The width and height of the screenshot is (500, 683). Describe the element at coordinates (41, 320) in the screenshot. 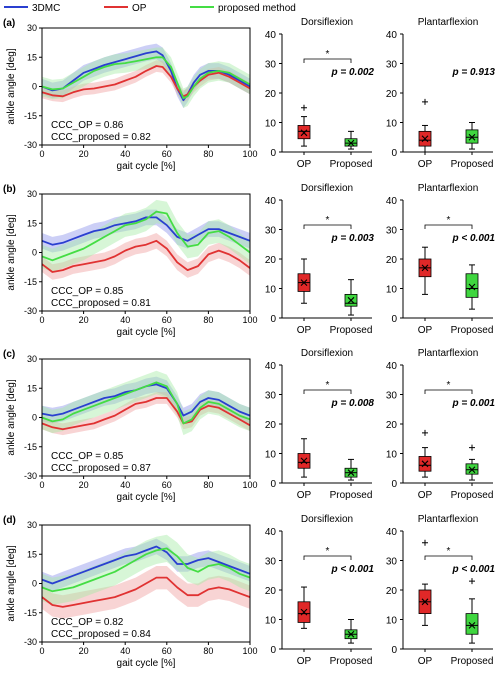

I see `xtick-label-0: 0` at that location.